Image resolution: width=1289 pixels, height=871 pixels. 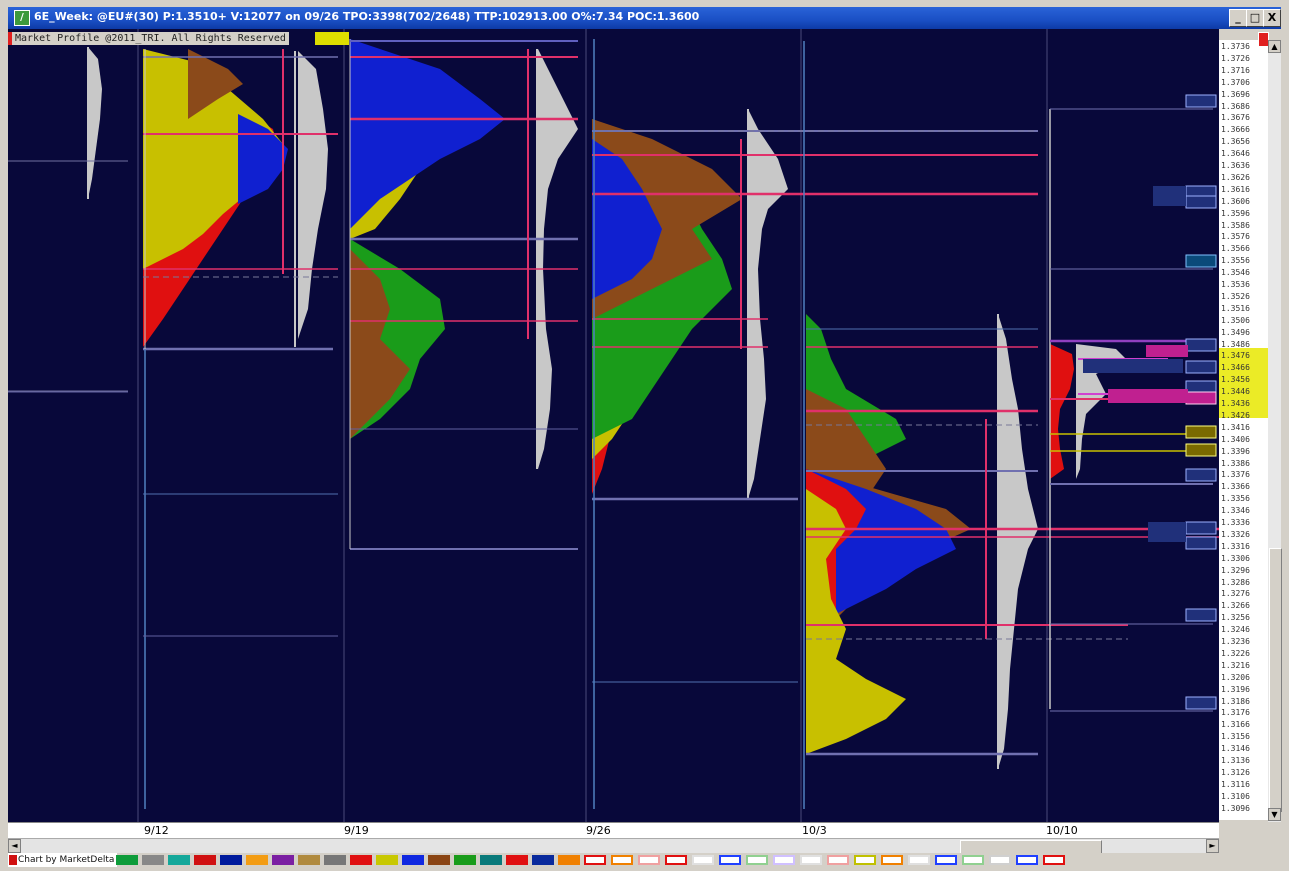 What do you see at coordinates (1235, 784) in the screenshot?
I see `price-tick: 1.3116` at bounding box center [1235, 784].